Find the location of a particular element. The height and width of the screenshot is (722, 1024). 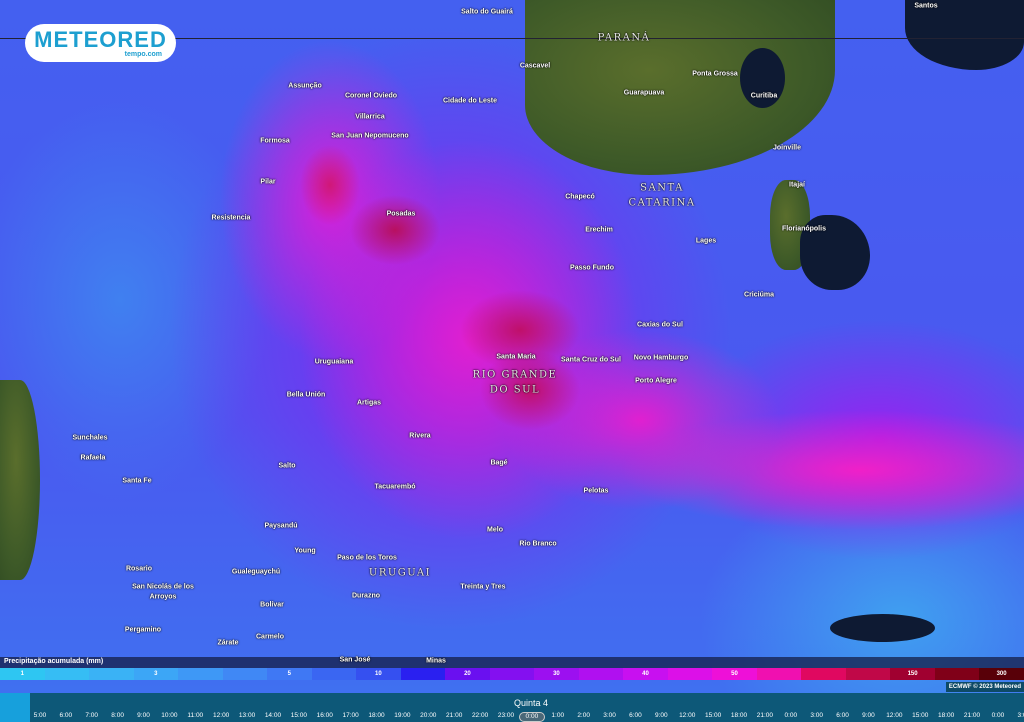

timeline-tick: 11:00 is located at coordinates (195, 715).